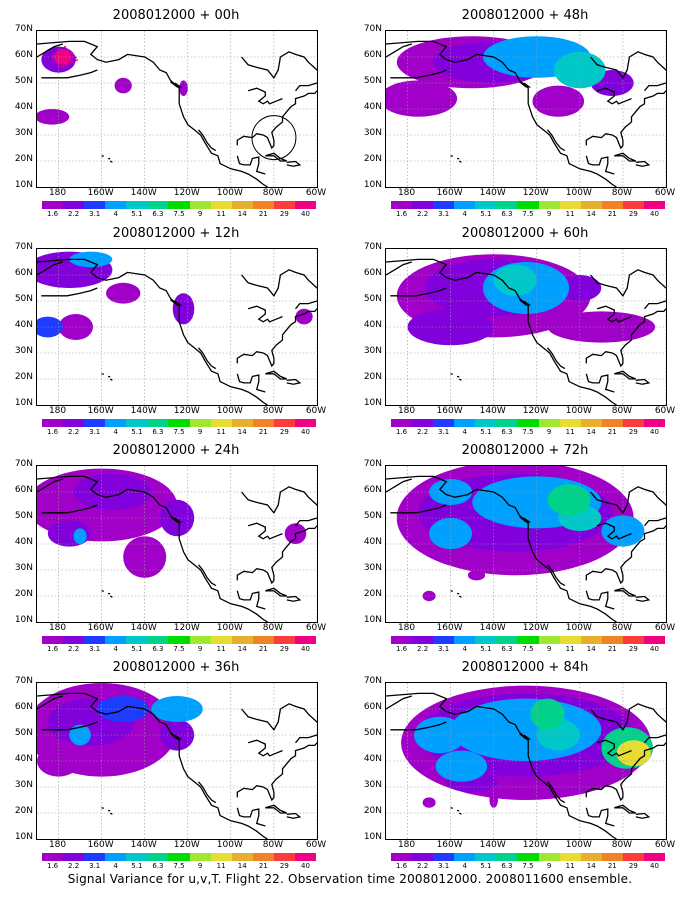 Image resolution: width=700 pixels, height=900 pixels. What do you see at coordinates (372, 594) in the screenshot?
I see `lat-label: 20N` at bounding box center [372, 594].